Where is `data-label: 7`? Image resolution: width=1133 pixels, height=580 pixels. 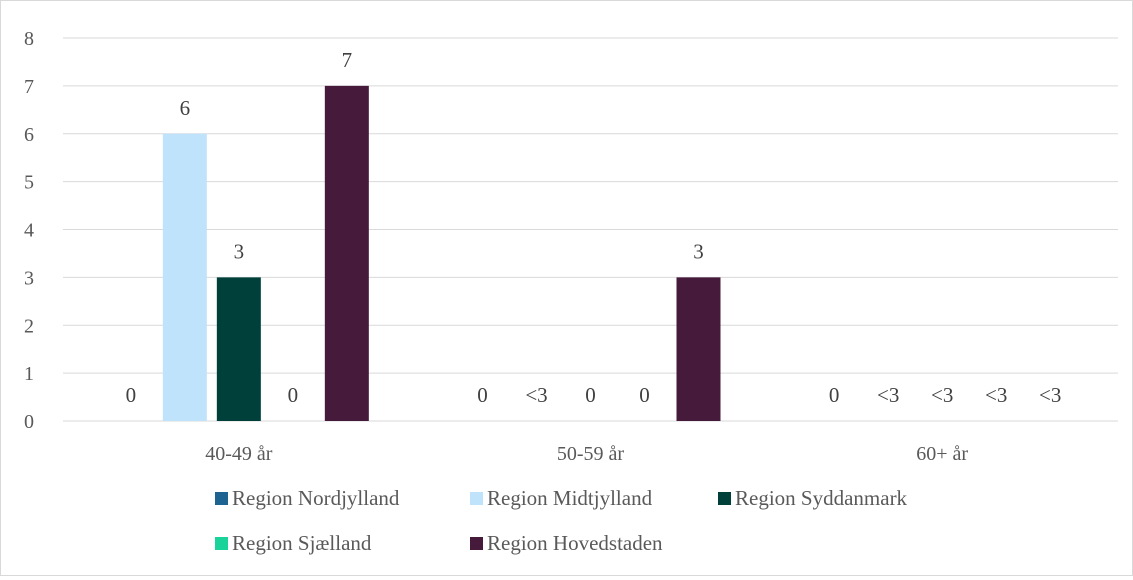
data-label: 7 is located at coordinates (347, 60).